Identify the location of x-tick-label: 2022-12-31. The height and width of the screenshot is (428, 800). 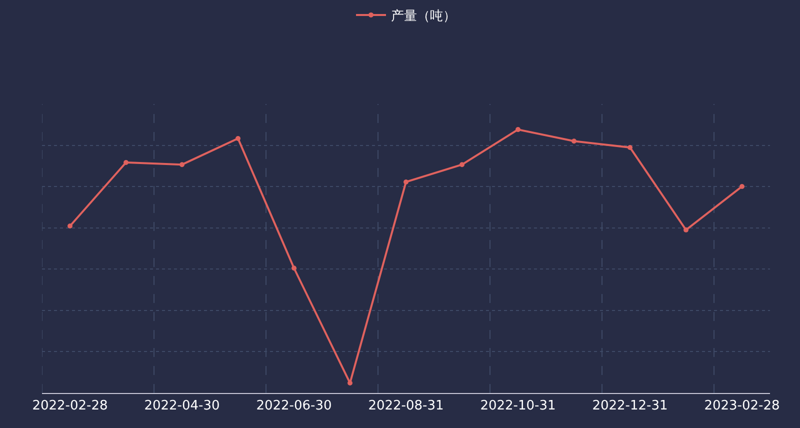
(630, 406).